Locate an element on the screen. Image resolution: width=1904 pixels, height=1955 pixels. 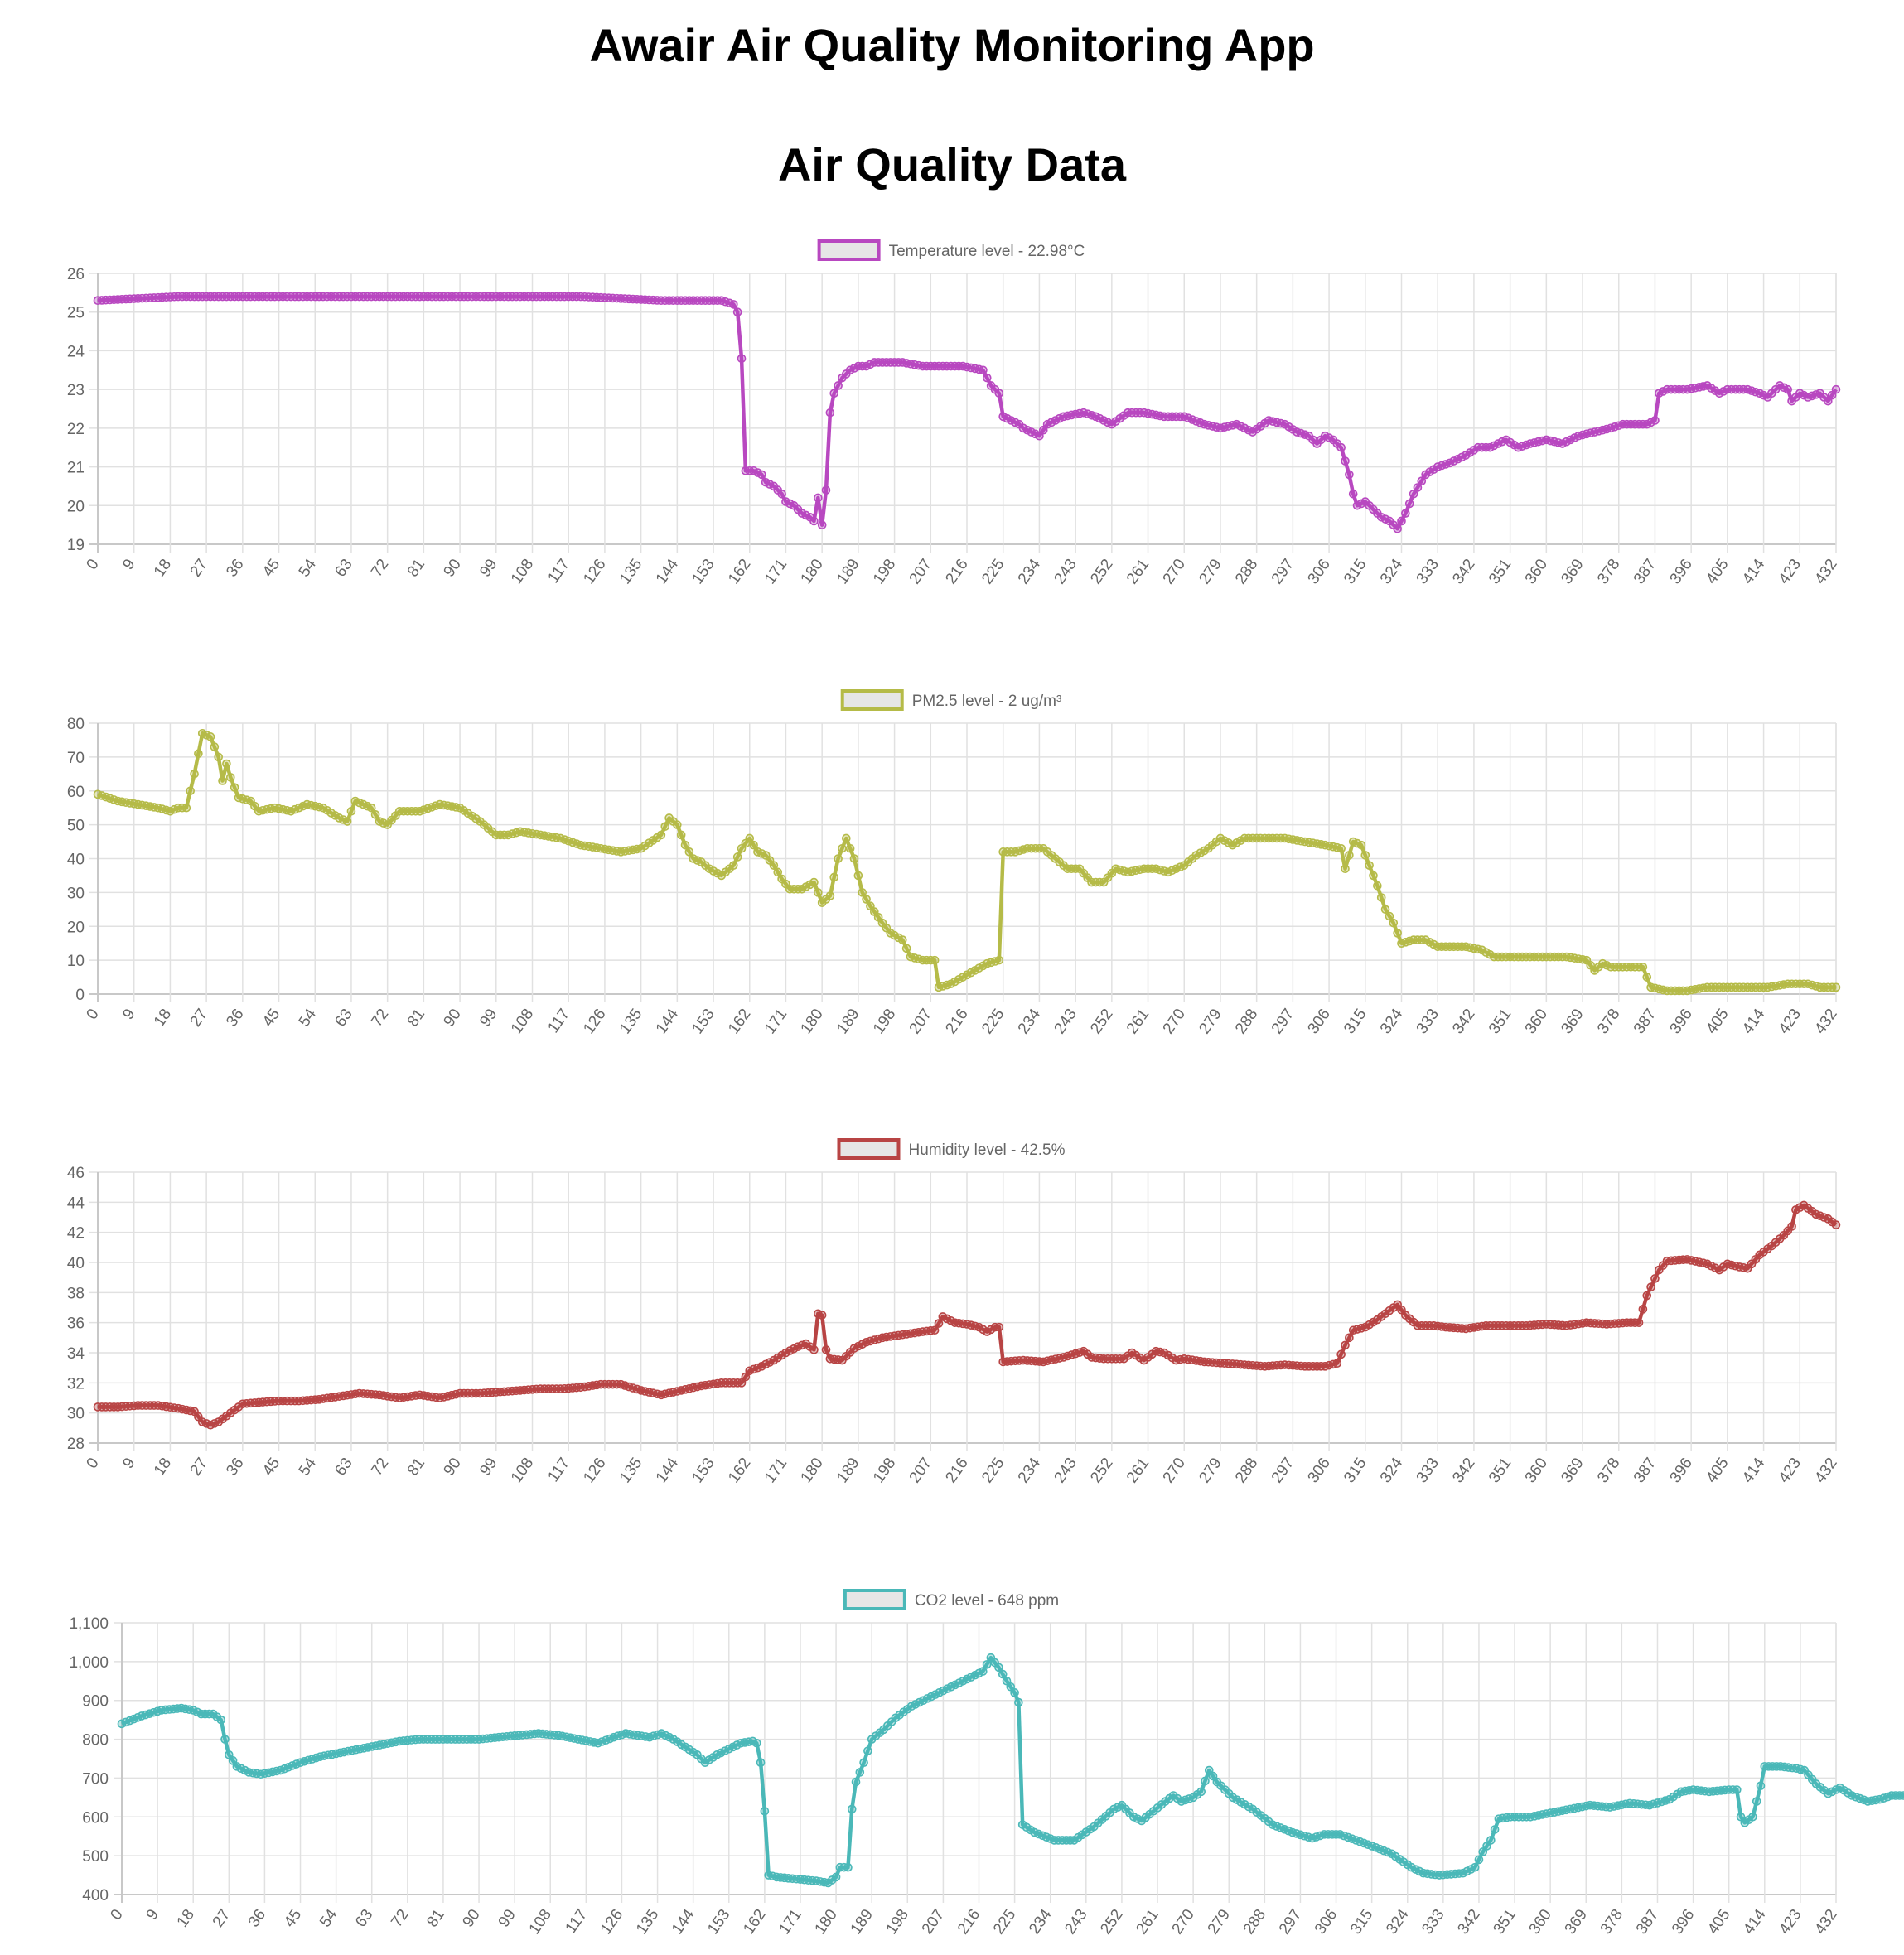
humidity-y-tick-label: 42 is located at coordinates (76, 1234).